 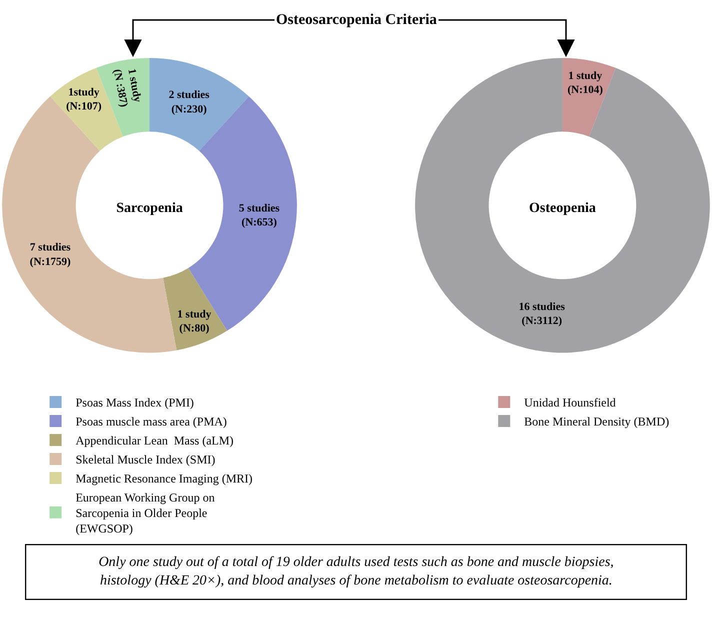 What do you see at coordinates (597, 421) in the screenshot?
I see `legend-label: Bone Mineral Density (BMD)` at bounding box center [597, 421].